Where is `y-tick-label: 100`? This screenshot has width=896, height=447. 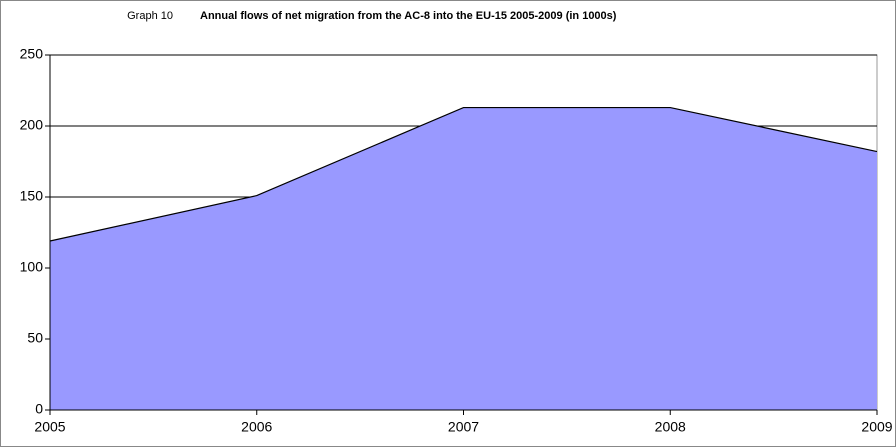
y-tick-label: 100 is located at coordinates (32, 267).